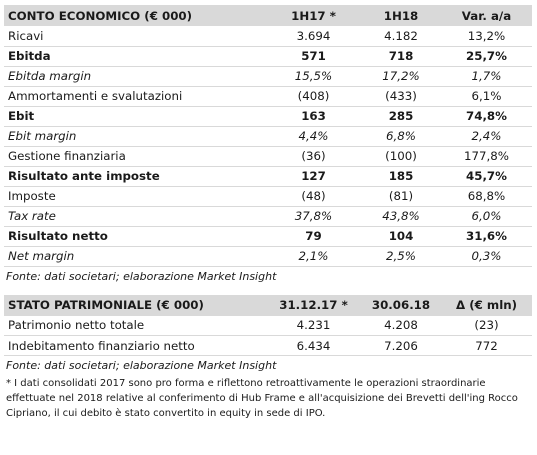  What do you see at coordinates (486, 236) in the screenshot?
I see `row-value: 31,6%` at bounding box center [486, 236].